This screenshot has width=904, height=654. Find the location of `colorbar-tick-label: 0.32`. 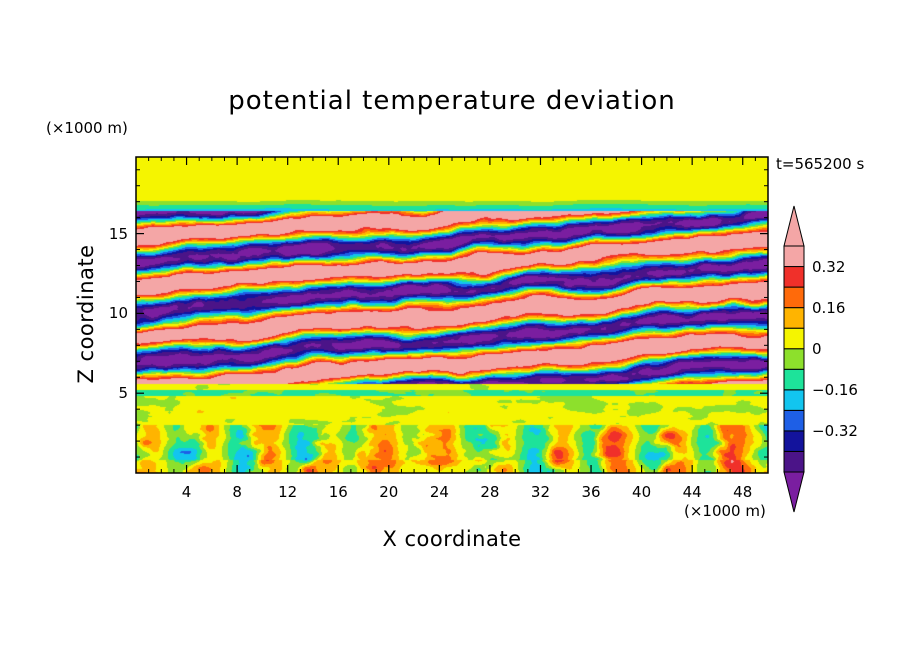

colorbar-tick-label: 0.32 is located at coordinates (829, 266).